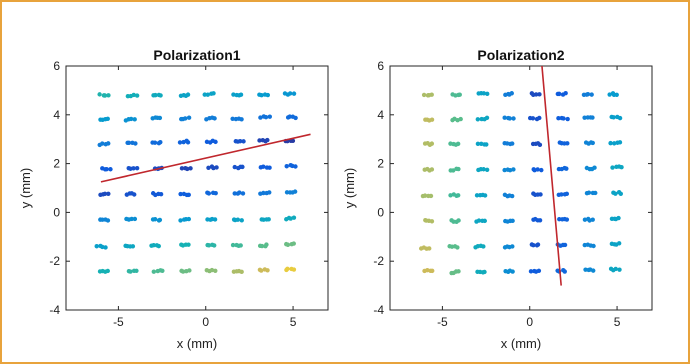  I want to click on y-tick-label: 0, so click(56, 212).